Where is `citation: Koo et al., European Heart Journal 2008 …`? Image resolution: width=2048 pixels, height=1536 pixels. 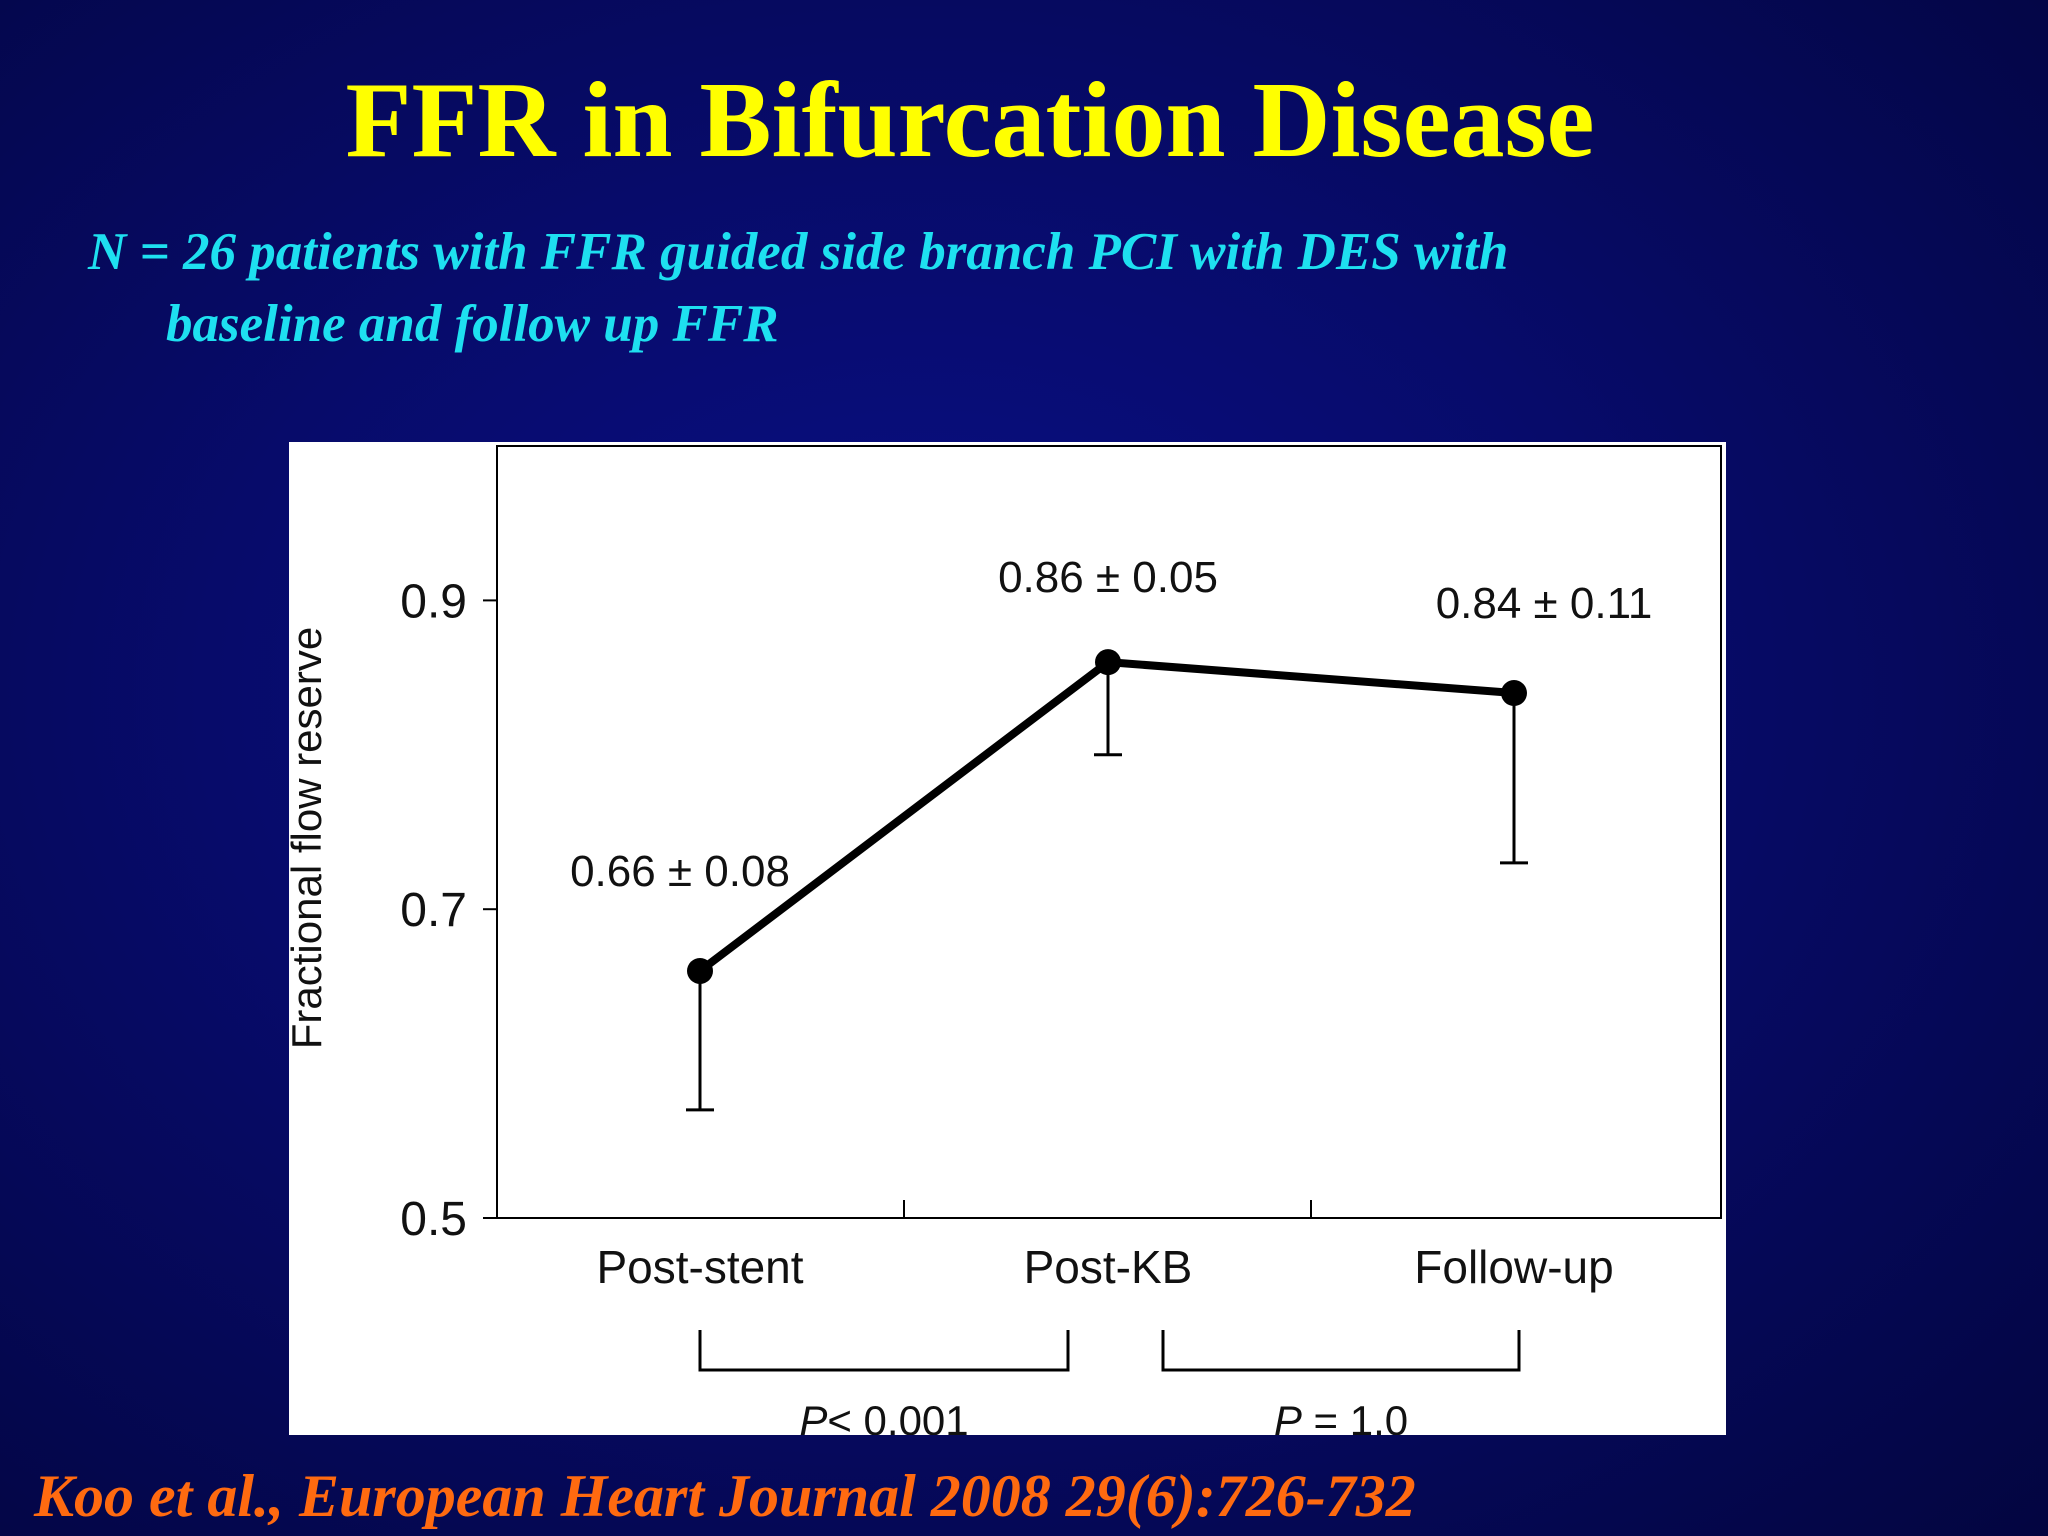 citation: Koo et al., European Heart Journal 2008 … is located at coordinates (725, 1496).